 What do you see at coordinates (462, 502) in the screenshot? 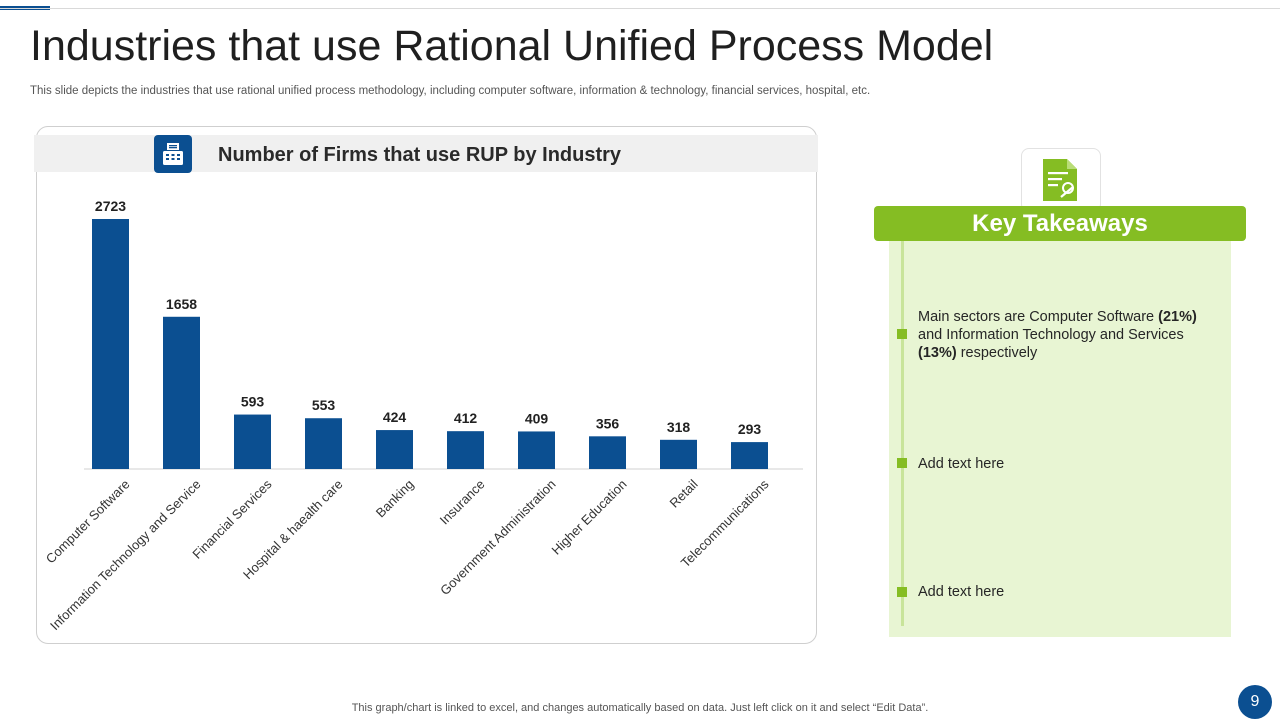
I see `category-tick-label: Insurance` at bounding box center [462, 502].